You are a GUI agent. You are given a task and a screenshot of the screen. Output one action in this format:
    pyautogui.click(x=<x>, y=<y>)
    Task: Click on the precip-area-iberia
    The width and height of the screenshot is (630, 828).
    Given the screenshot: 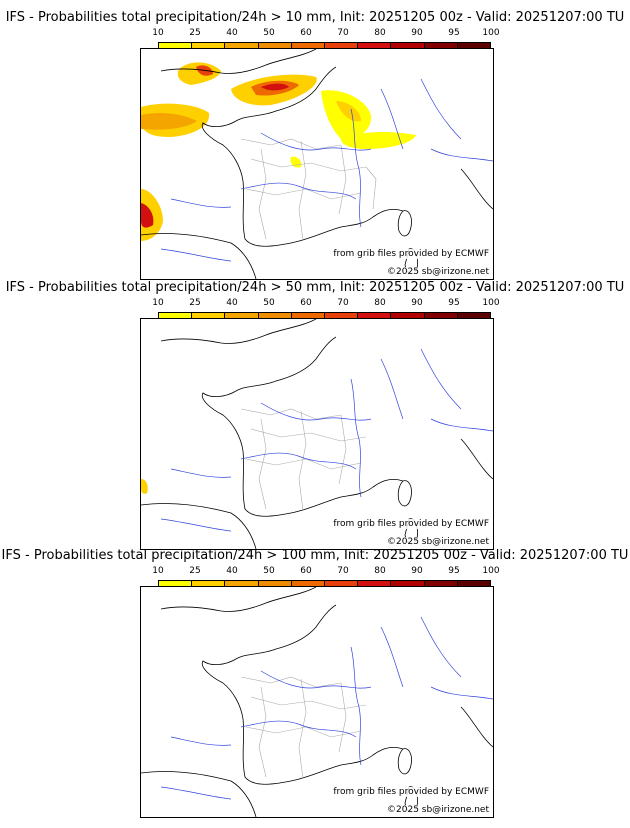 What is the action you would take?
    pyautogui.click(x=144, y=486)
    